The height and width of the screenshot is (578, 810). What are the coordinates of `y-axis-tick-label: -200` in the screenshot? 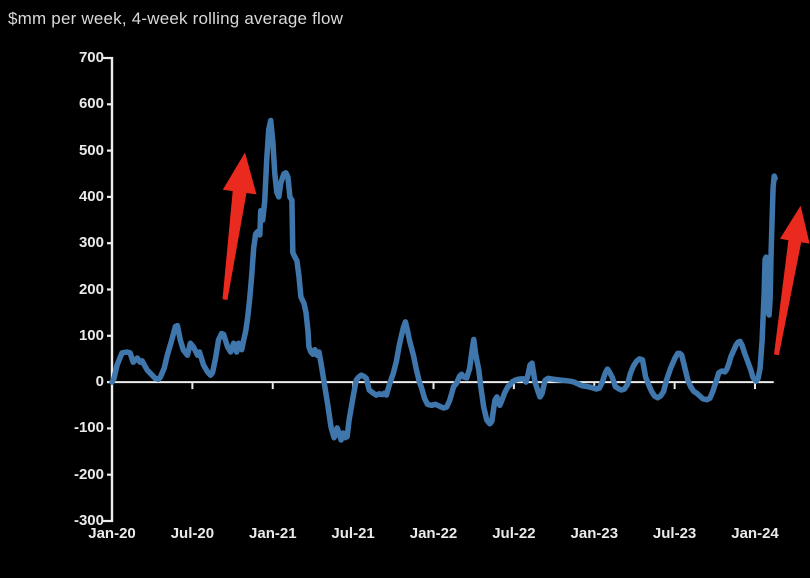 It's located at (88, 474).